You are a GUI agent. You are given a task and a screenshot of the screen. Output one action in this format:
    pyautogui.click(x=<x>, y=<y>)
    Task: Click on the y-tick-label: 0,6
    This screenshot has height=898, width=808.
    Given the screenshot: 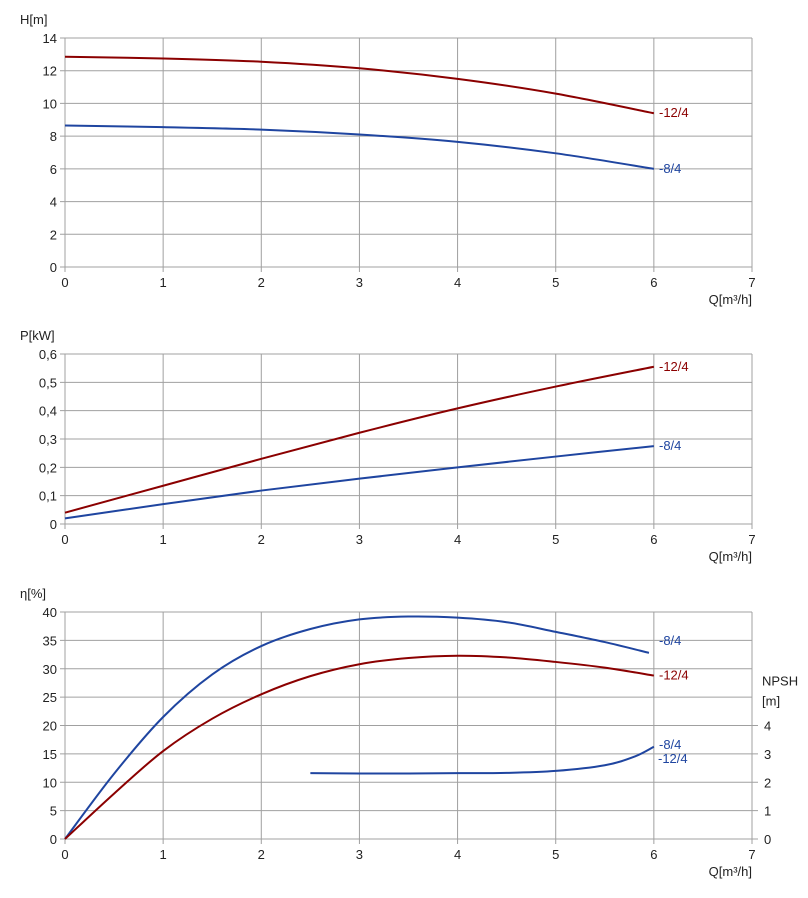 What is the action you would take?
    pyautogui.click(x=48, y=354)
    